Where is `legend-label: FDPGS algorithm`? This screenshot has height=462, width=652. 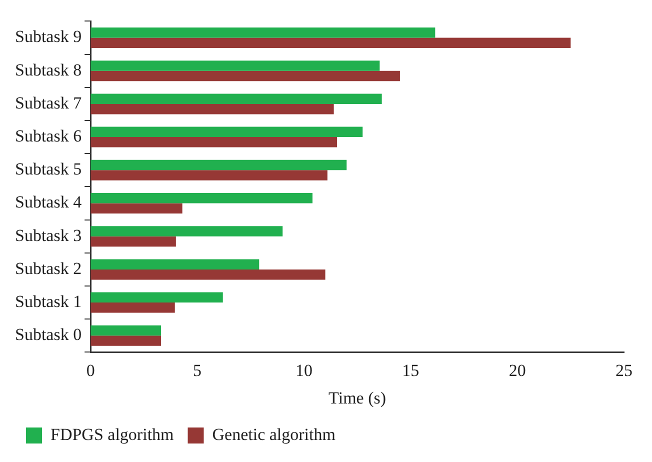
legend-label: FDPGS algorithm is located at coordinates (112, 434).